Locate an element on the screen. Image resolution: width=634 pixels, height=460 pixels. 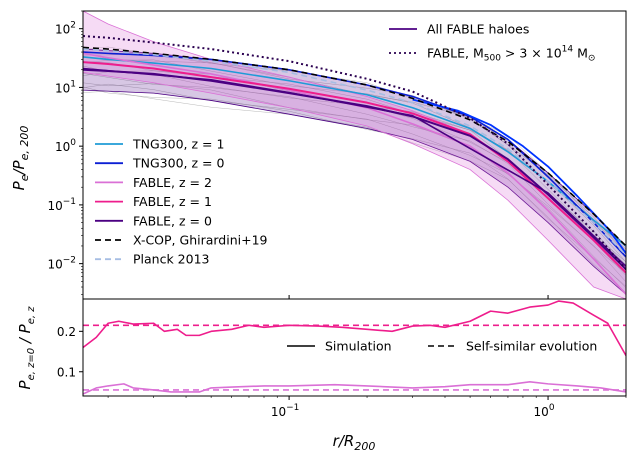
y-tick-label: 10¹ is located at coordinates (65, 87).